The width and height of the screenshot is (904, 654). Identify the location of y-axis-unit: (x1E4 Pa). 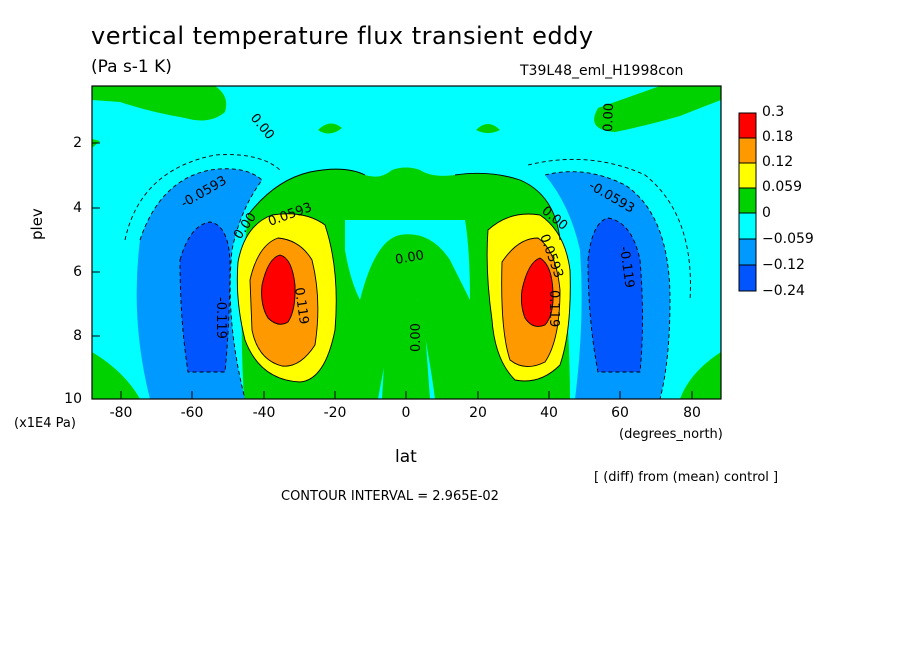
(45, 423).